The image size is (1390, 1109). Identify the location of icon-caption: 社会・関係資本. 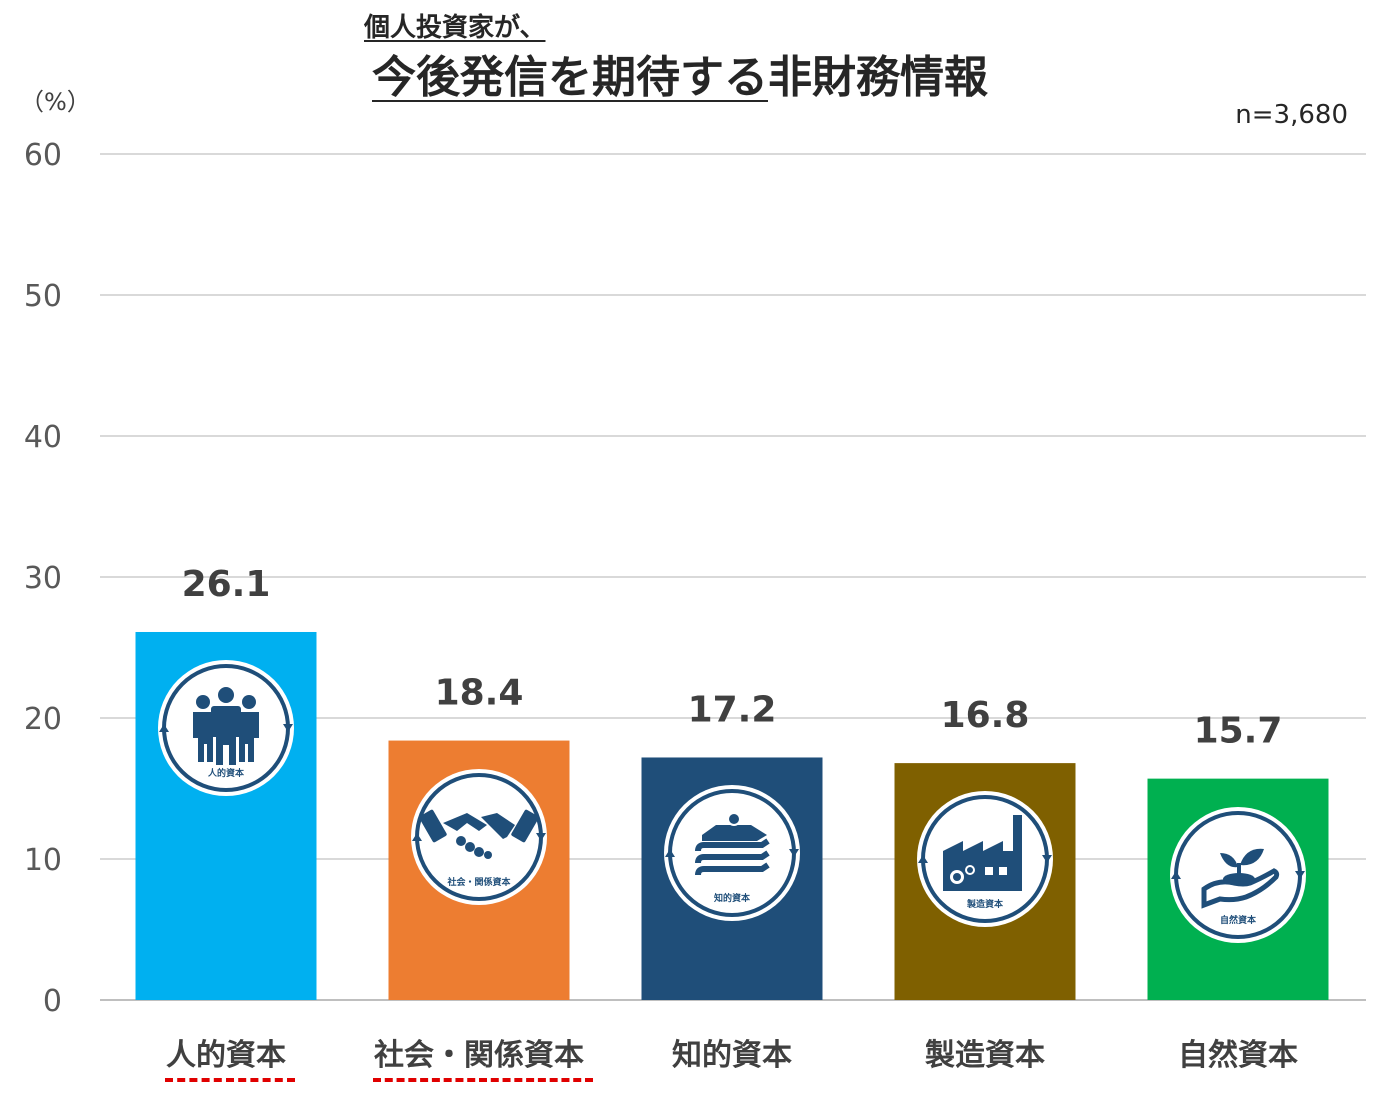
(478, 882).